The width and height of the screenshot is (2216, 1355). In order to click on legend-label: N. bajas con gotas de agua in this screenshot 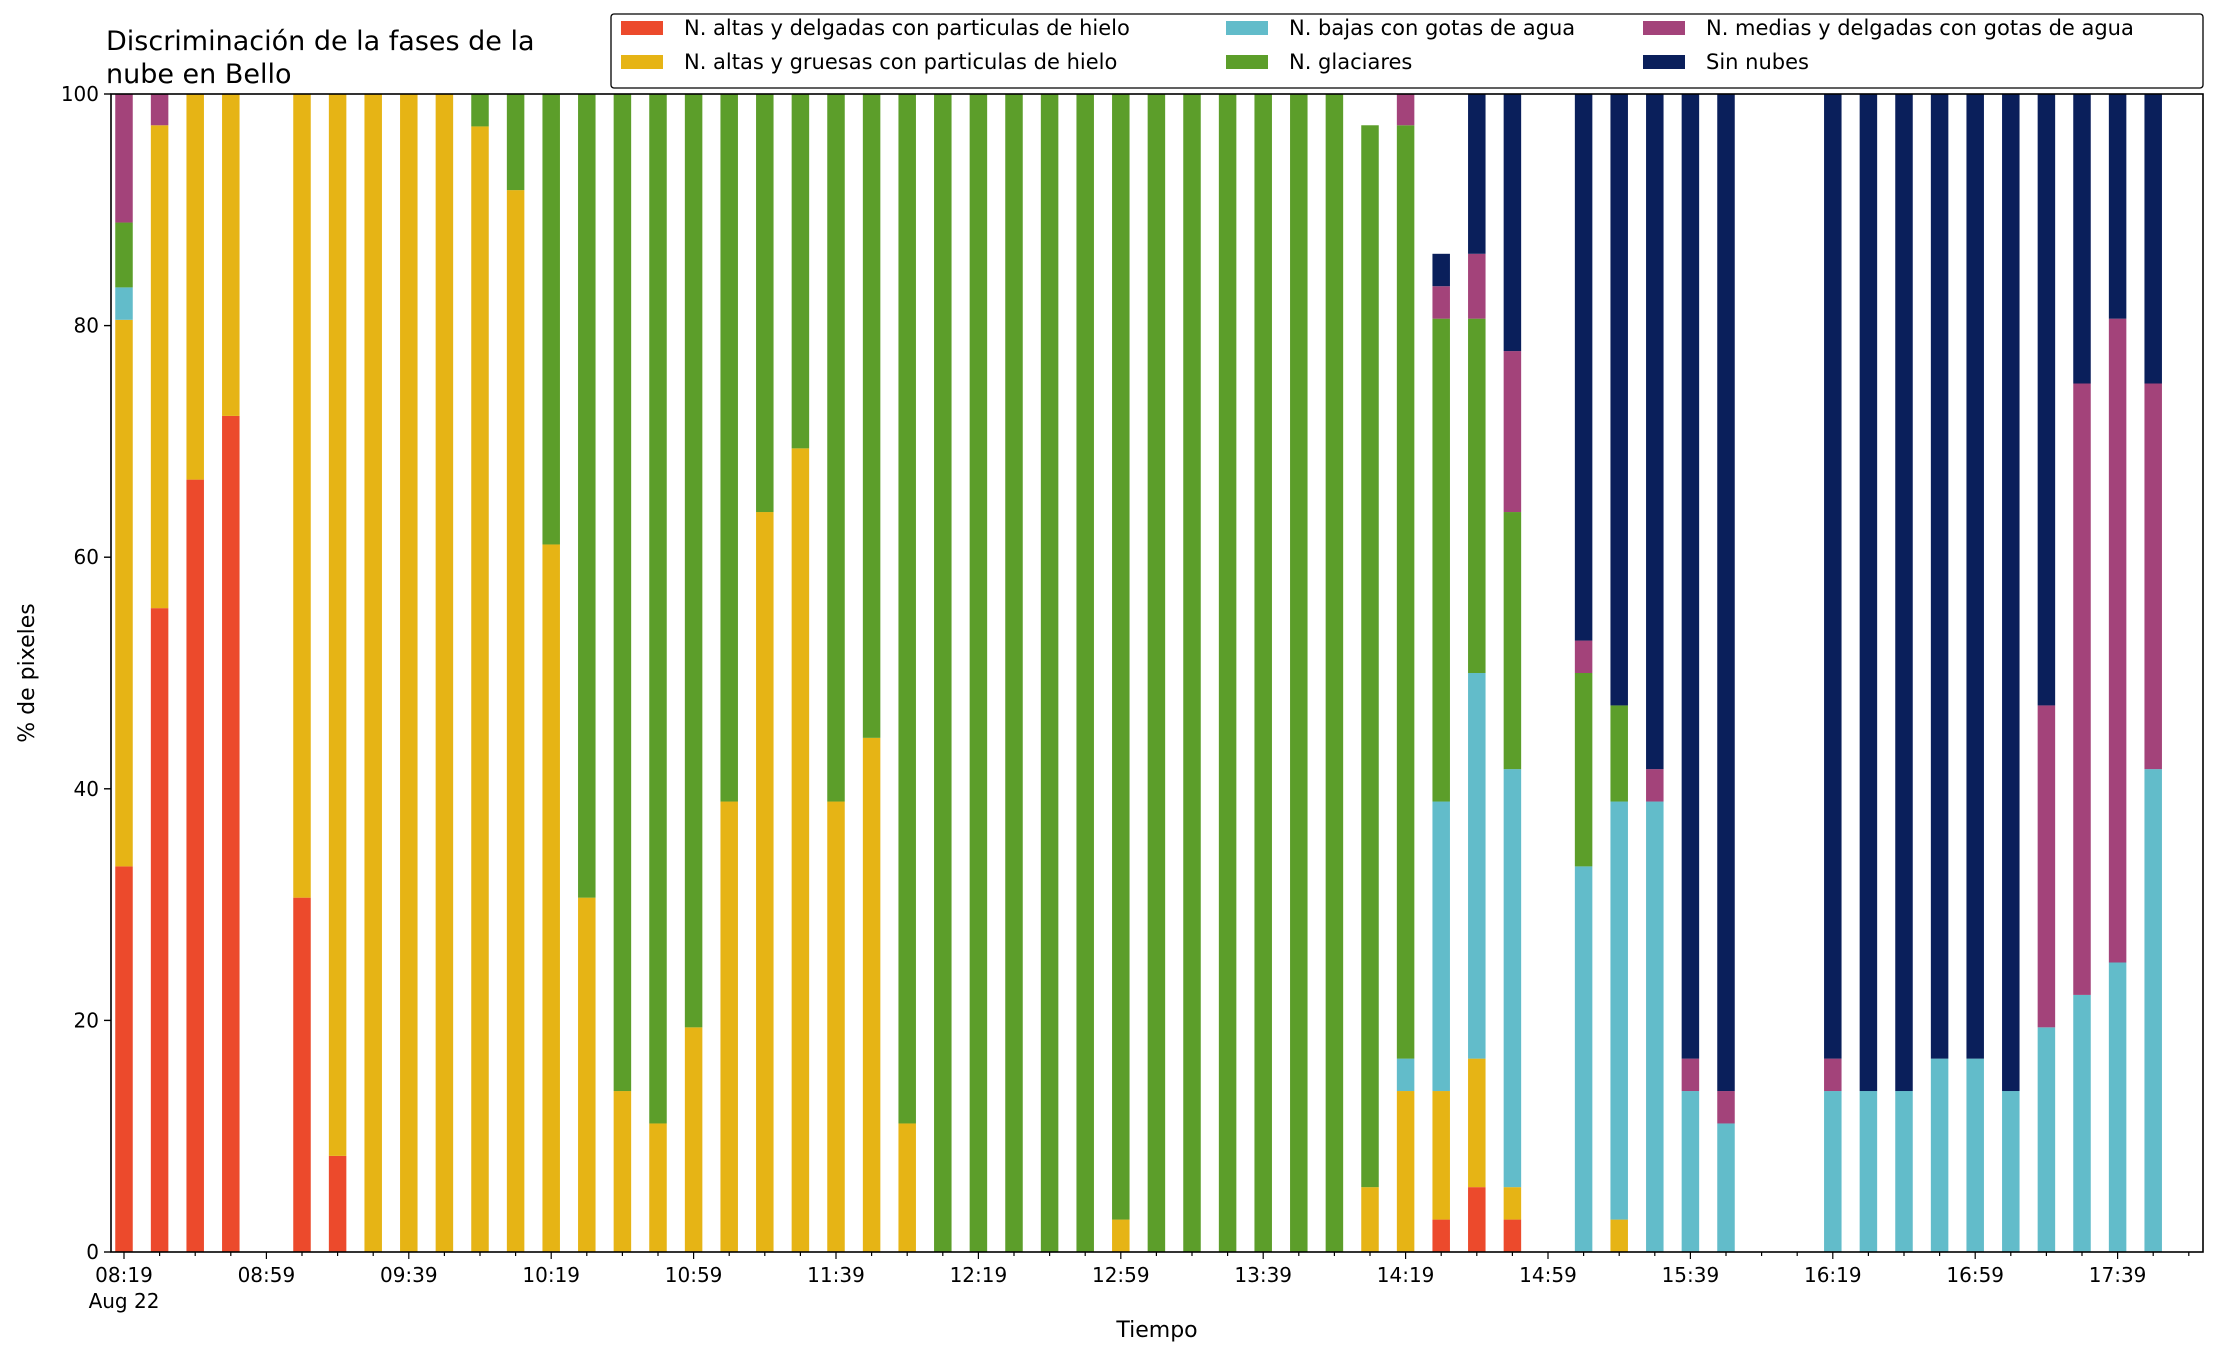, I will do `click(1432, 28)`.